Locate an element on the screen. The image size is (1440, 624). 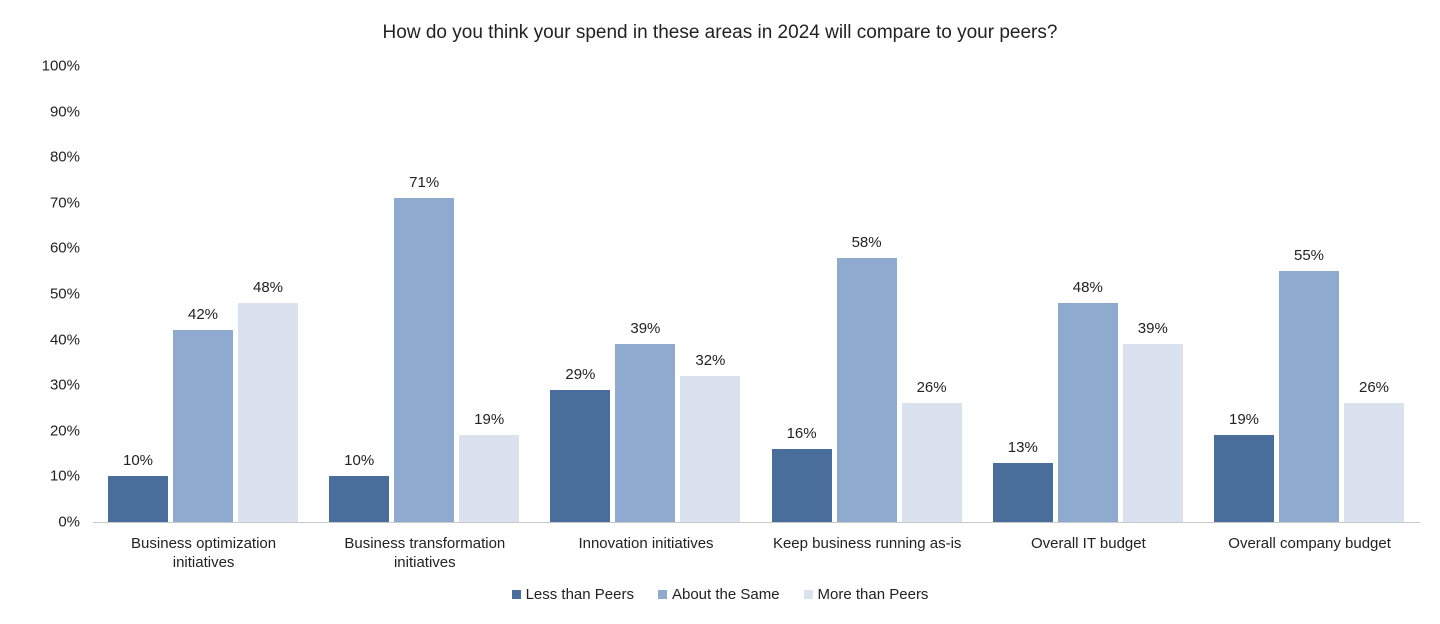
category-label: Keep business running as-is is located at coordinates (867, 543).